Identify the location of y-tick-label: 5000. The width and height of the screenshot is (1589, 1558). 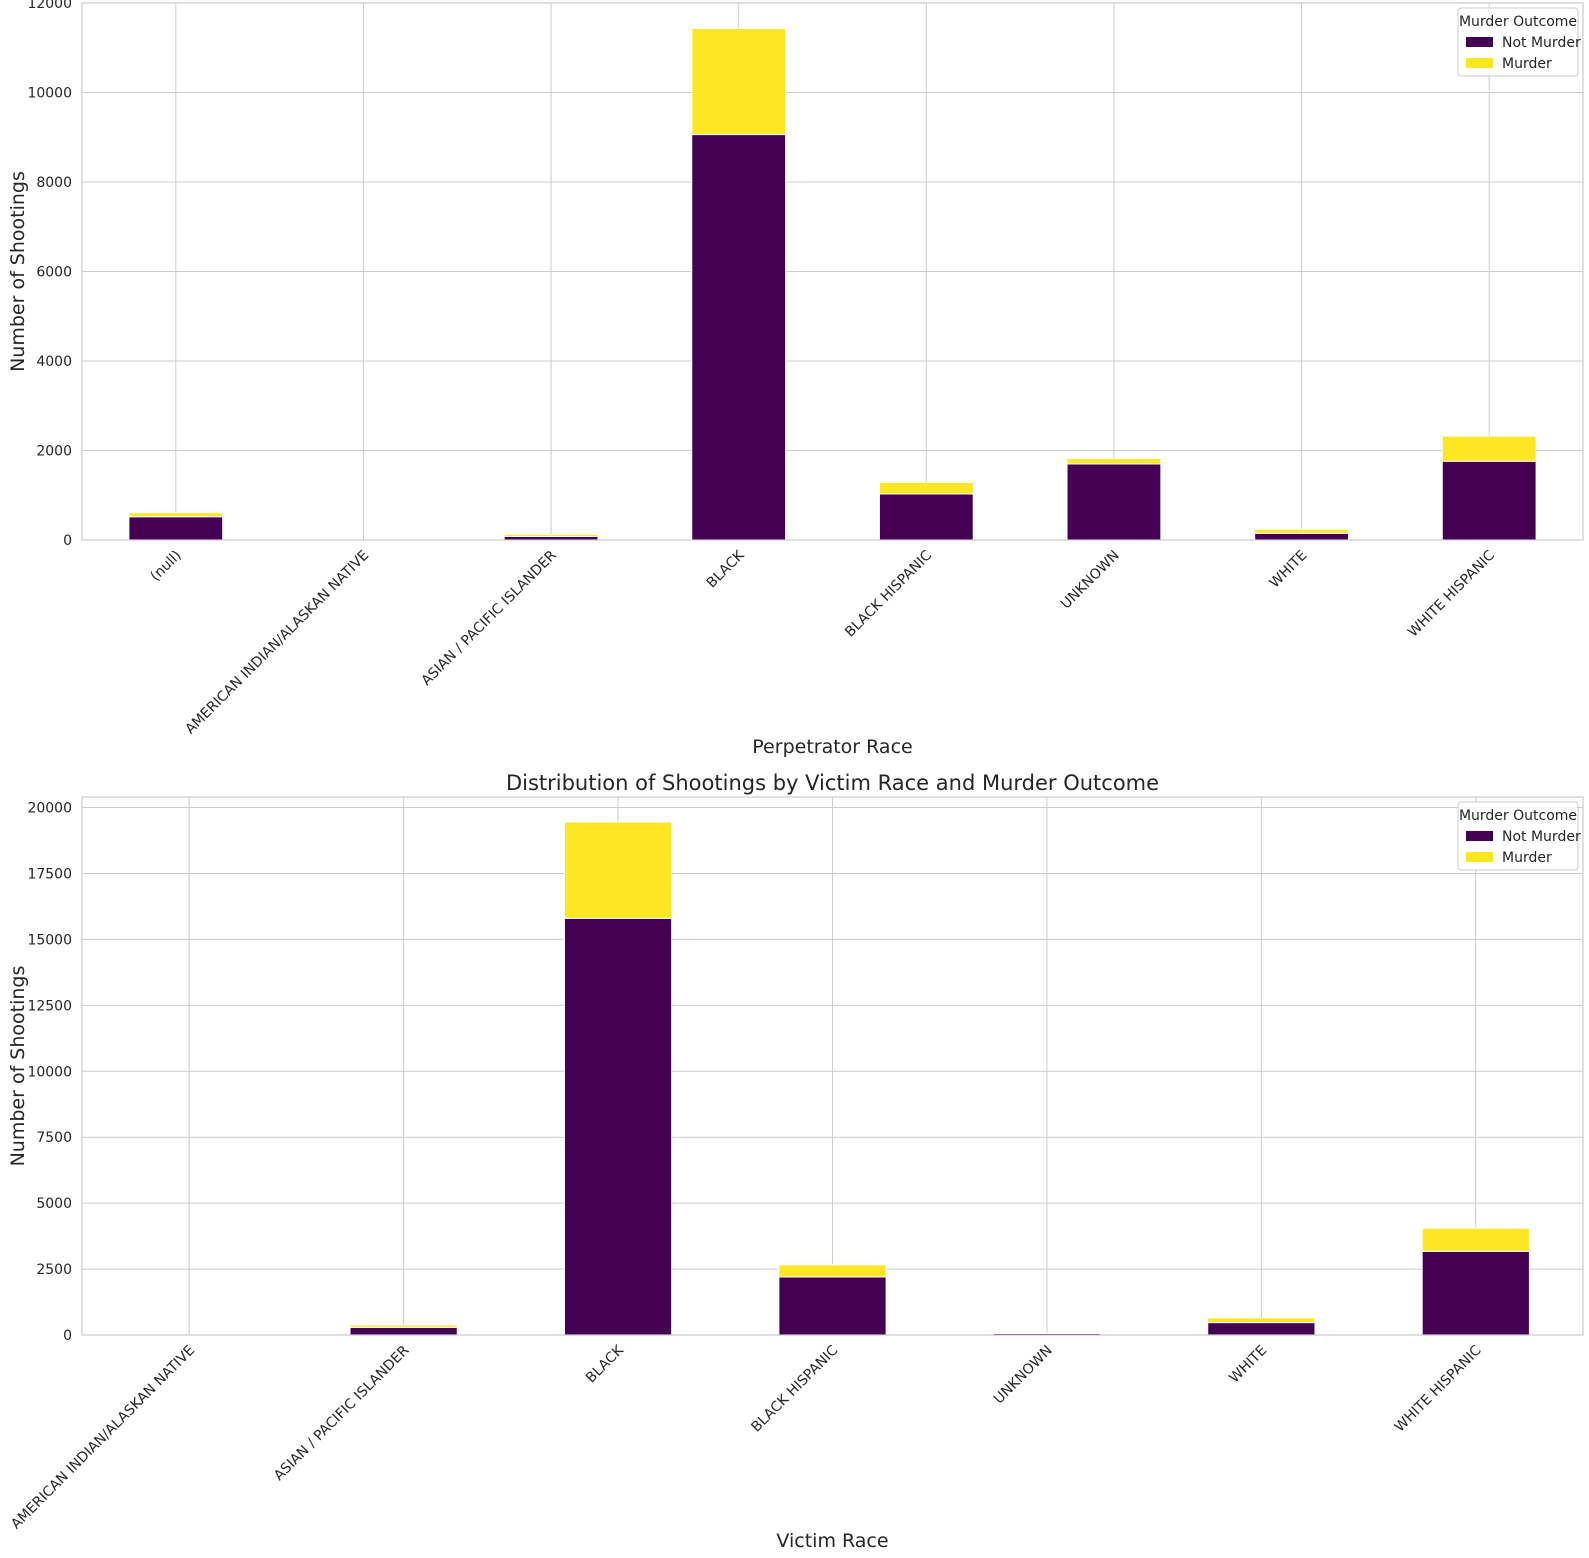
(54, 1204).